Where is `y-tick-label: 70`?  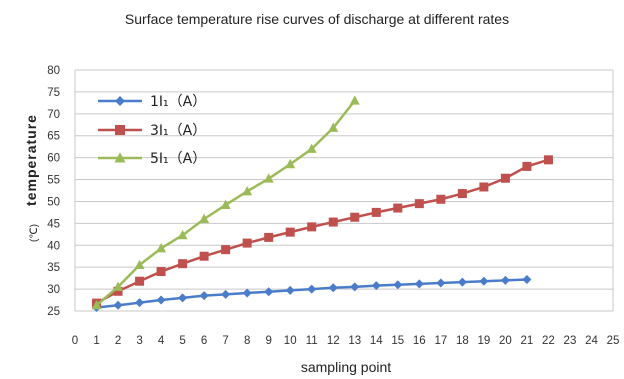
y-tick-label: 70 is located at coordinates (53, 115).